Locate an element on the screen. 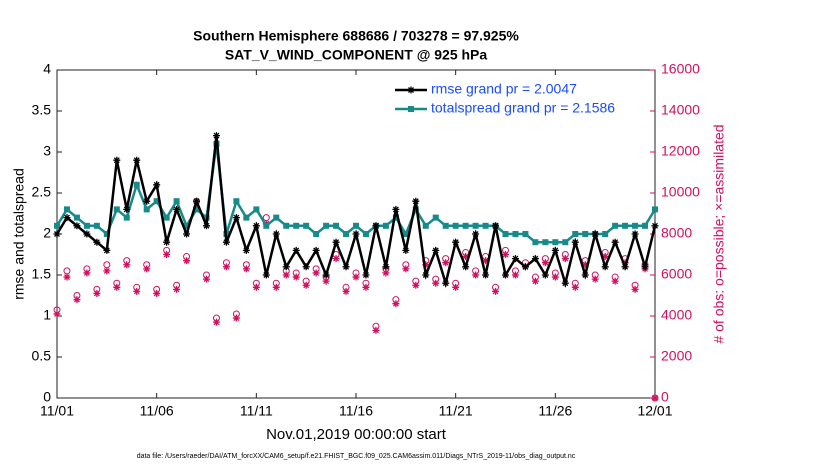 The width and height of the screenshot is (830, 470). y2-tick-label: 12000 is located at coordinates (680, 151).